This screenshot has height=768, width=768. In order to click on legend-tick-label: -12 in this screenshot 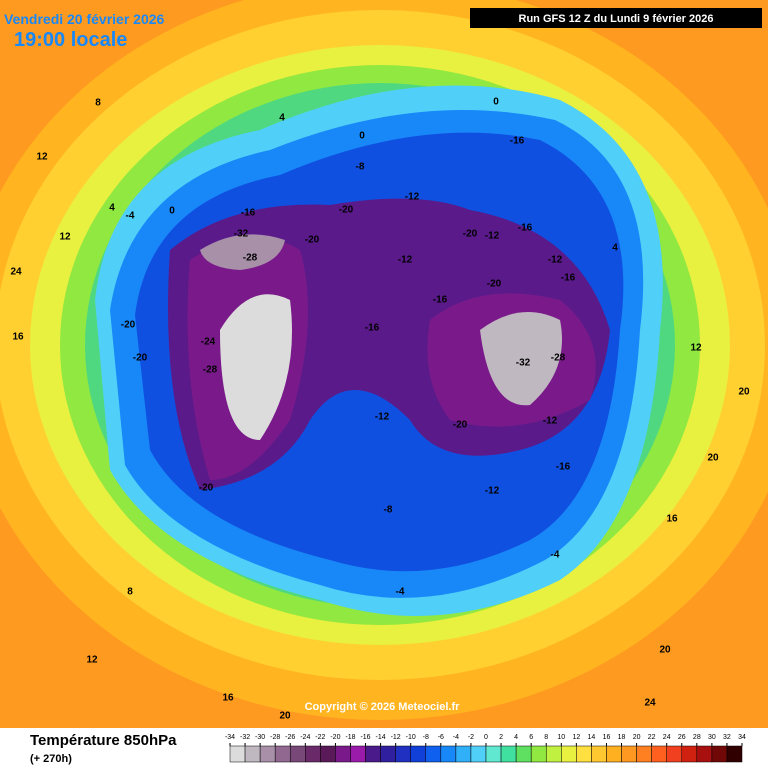, I will do `click(396, 737)`.